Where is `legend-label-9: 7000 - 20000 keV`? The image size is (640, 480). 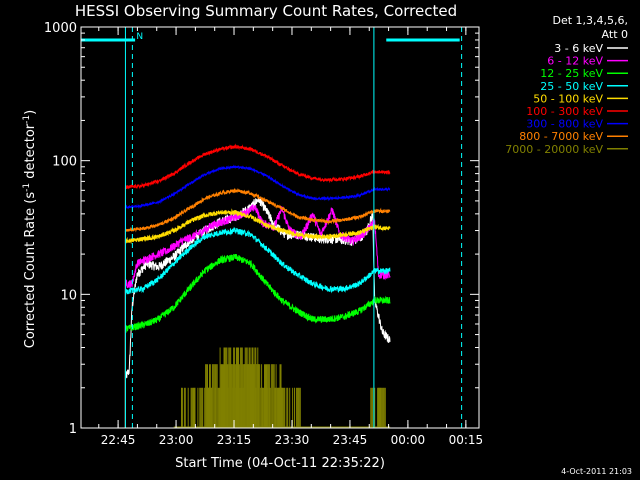 legend-label-9: 7000 - 20000 keV is located at coordinates (554, 149).